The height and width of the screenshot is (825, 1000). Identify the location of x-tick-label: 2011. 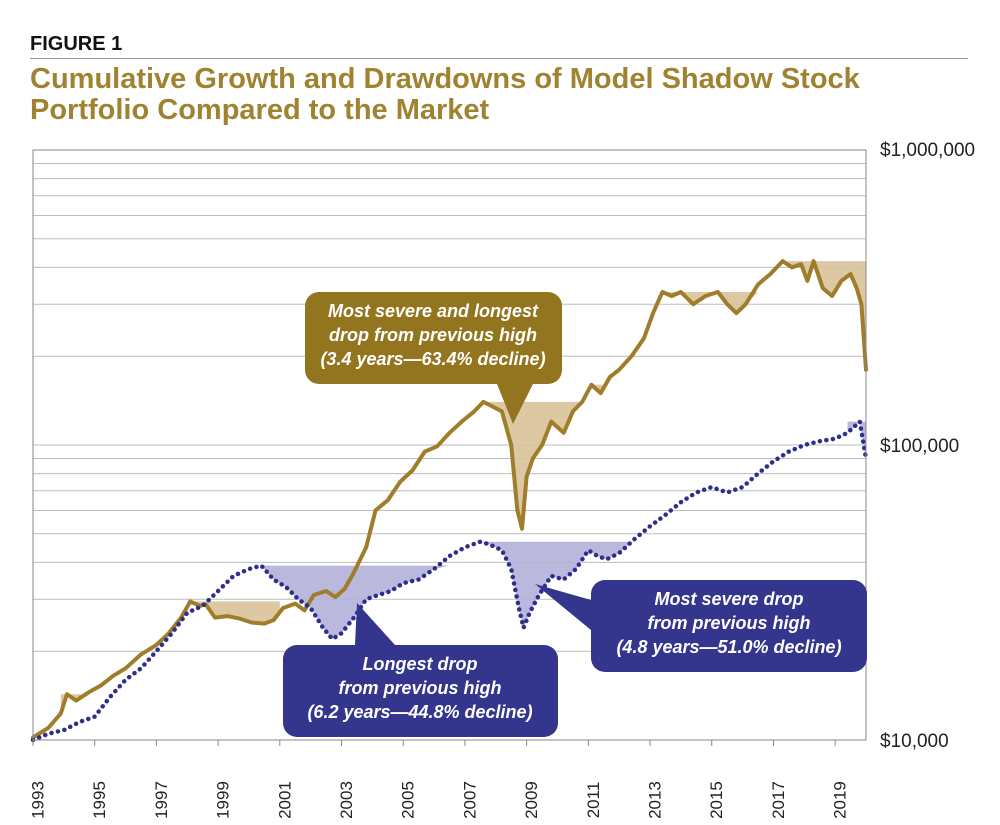
(593, 800).